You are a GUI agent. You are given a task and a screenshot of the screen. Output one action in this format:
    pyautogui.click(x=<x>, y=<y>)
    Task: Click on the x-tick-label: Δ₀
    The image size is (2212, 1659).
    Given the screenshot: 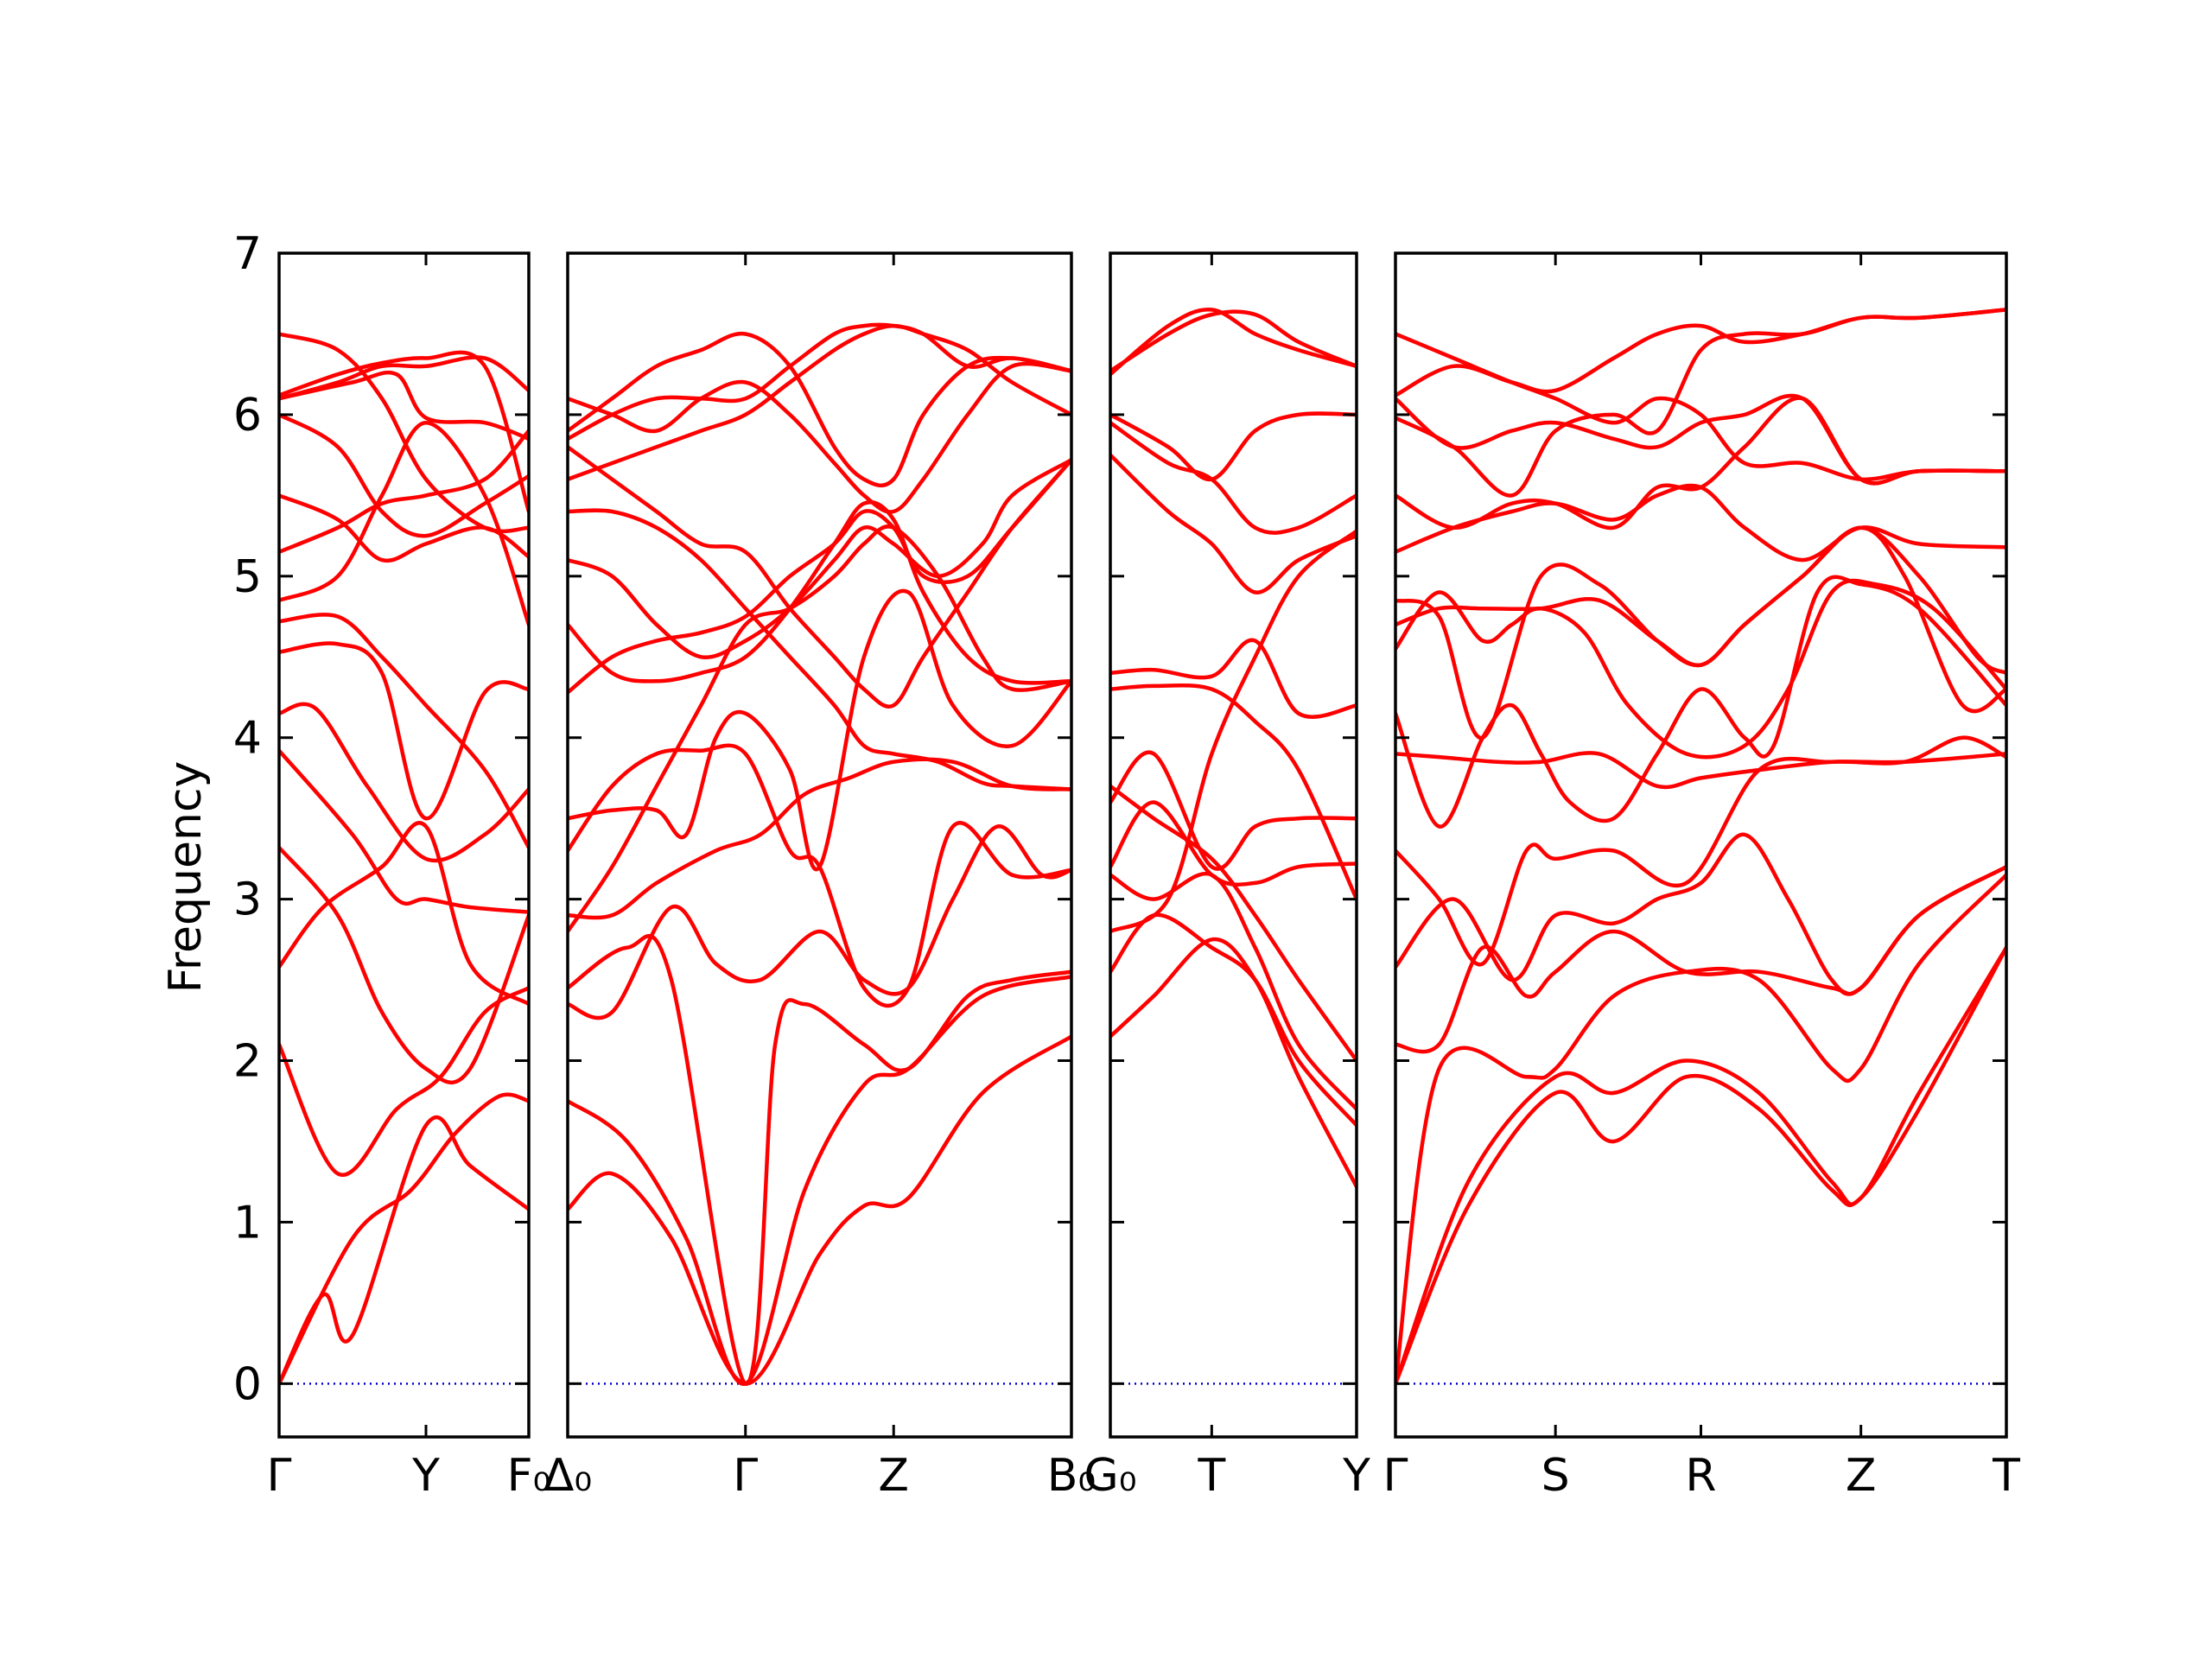 What is the action you would take?
    pyautogui.click(x=567, y=1476)
    